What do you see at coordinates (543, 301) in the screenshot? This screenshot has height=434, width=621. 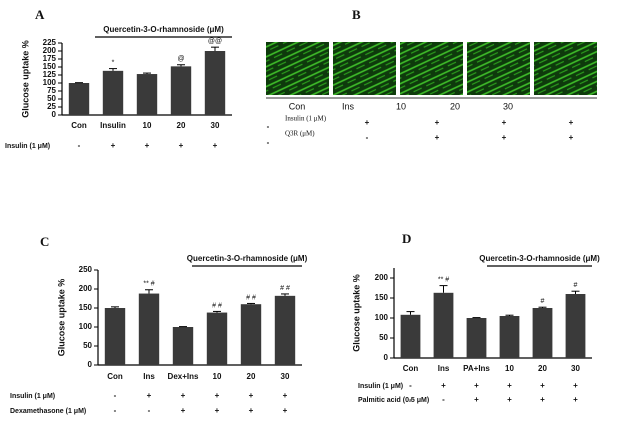 I see `significance-label: #` at bounding box center [543, 301].